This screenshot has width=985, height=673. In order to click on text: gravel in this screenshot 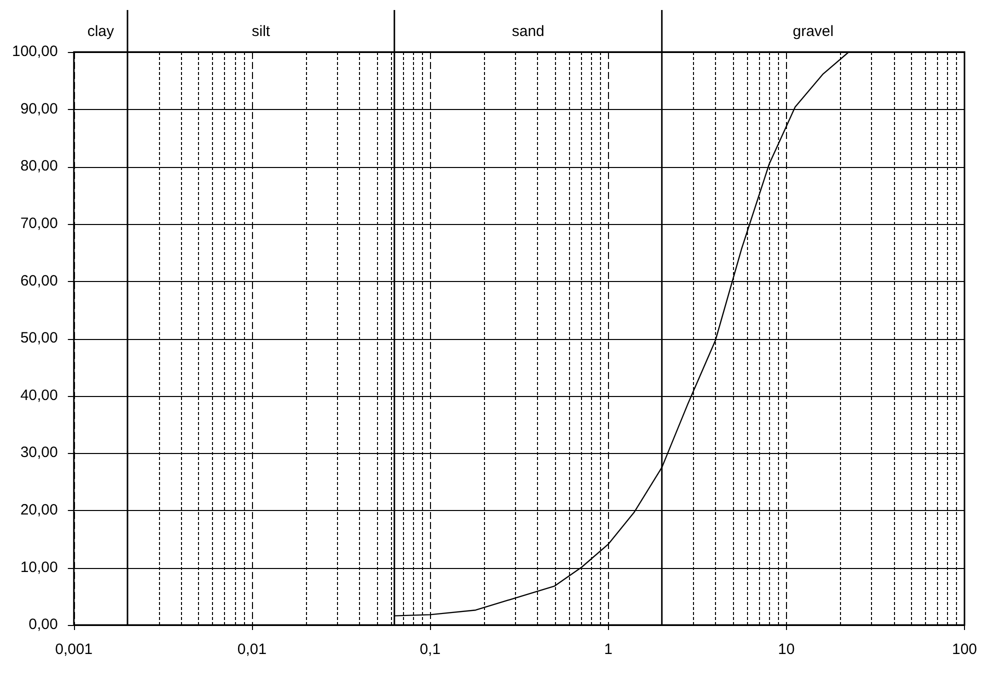, I will do `click(813, 31)`.